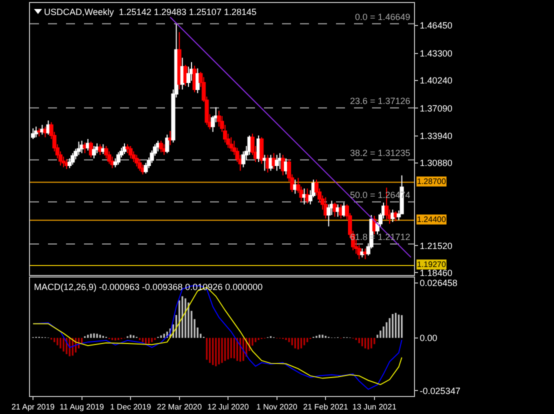 The height and width of the screenshot is (414, 554). I want to click on y-tick-label: 1.43300, so click(436, 53).